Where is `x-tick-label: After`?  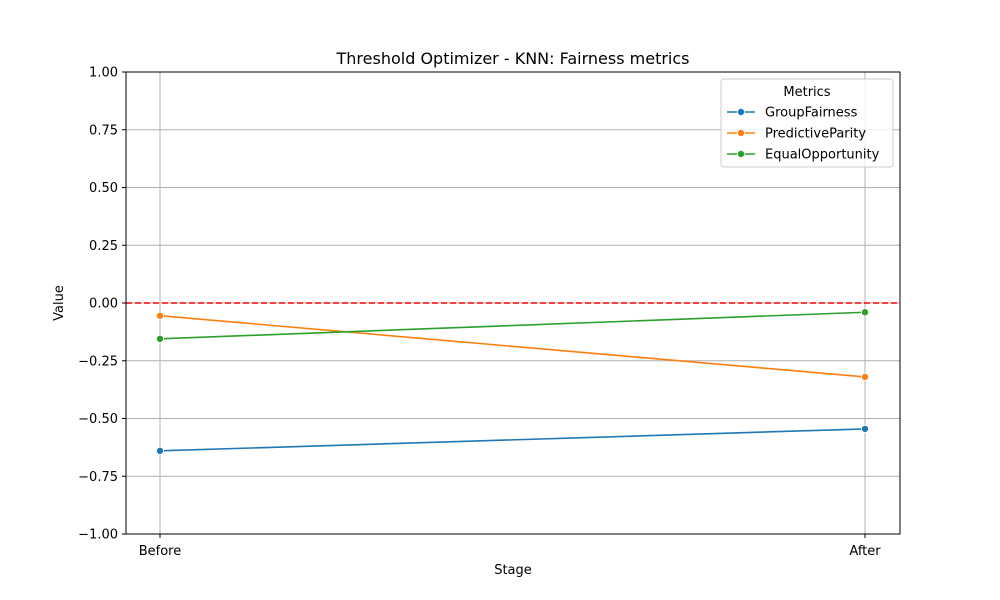 x-tick-label: After is located at coordinates (865, 551).